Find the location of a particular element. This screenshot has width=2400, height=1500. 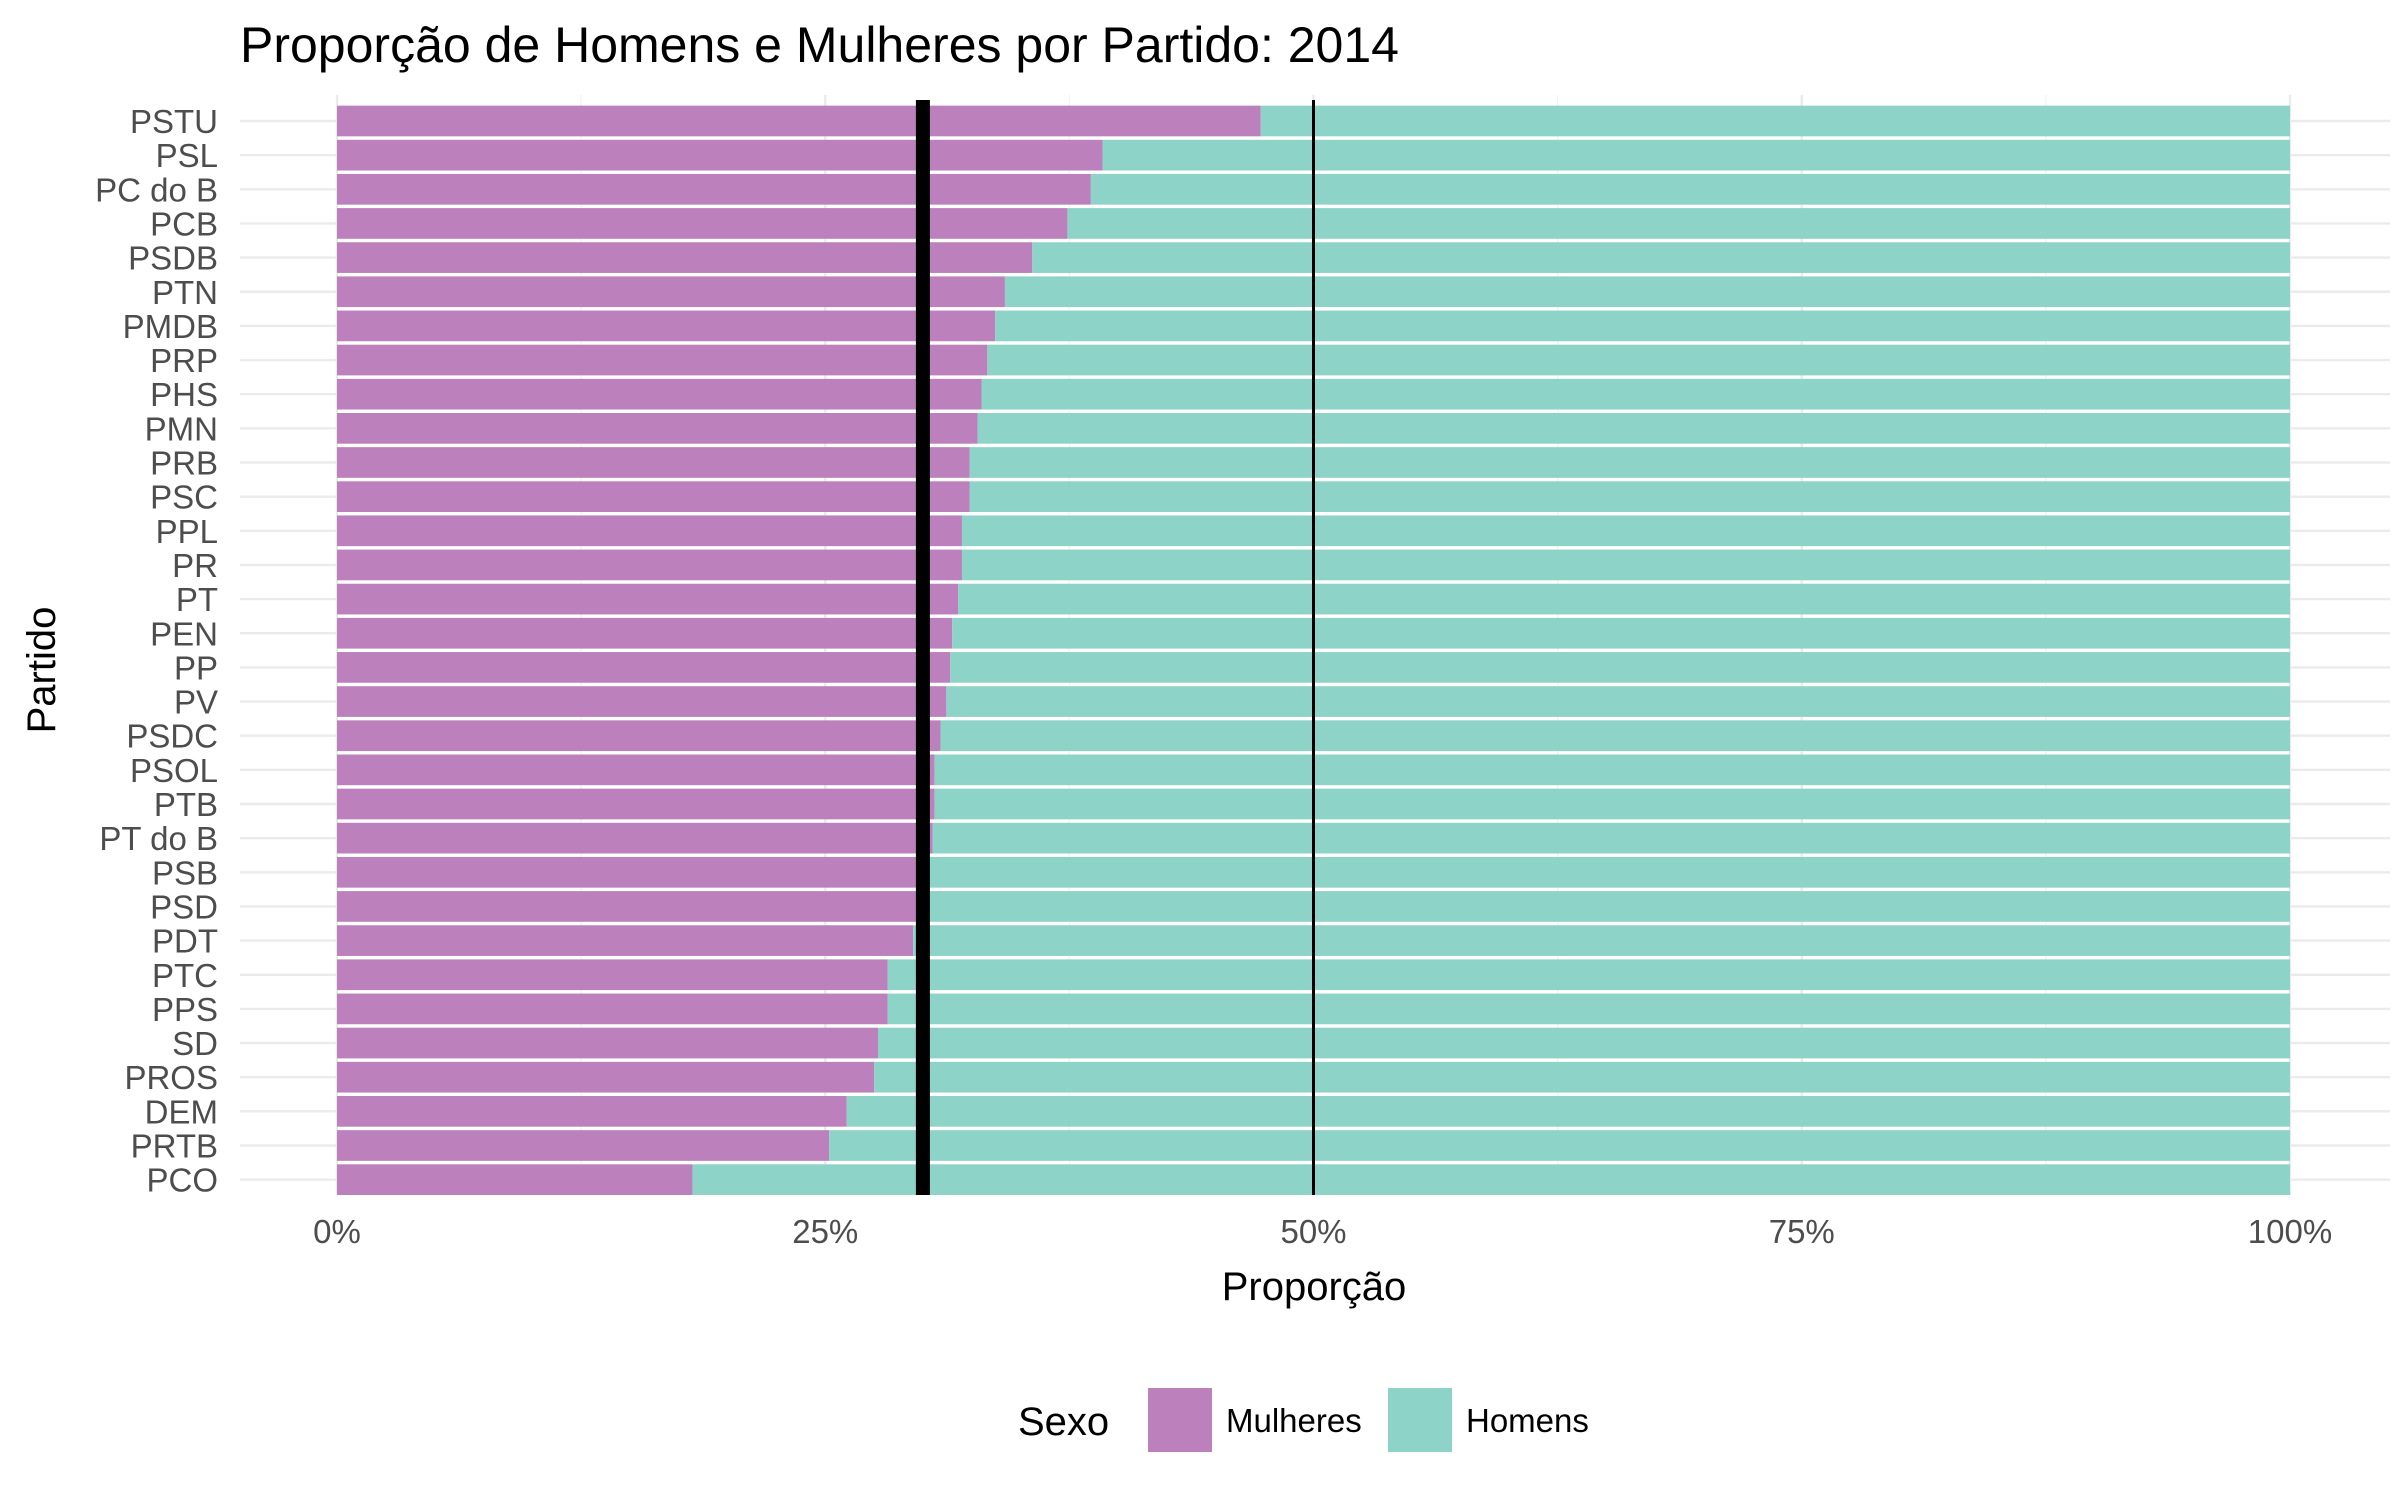

y-tick-label: PPL is located at coordinates (187, 531).